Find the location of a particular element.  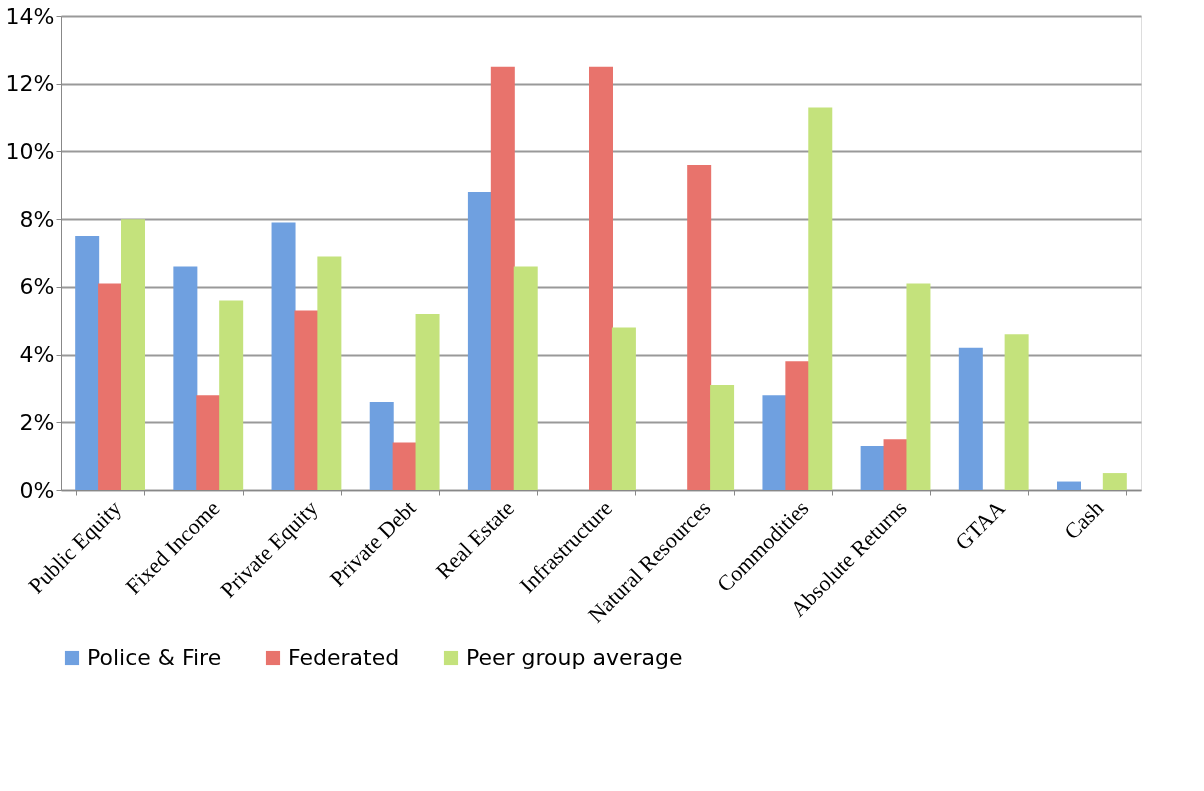

y-tick-label: 8% is located at coordinates (37, 219).